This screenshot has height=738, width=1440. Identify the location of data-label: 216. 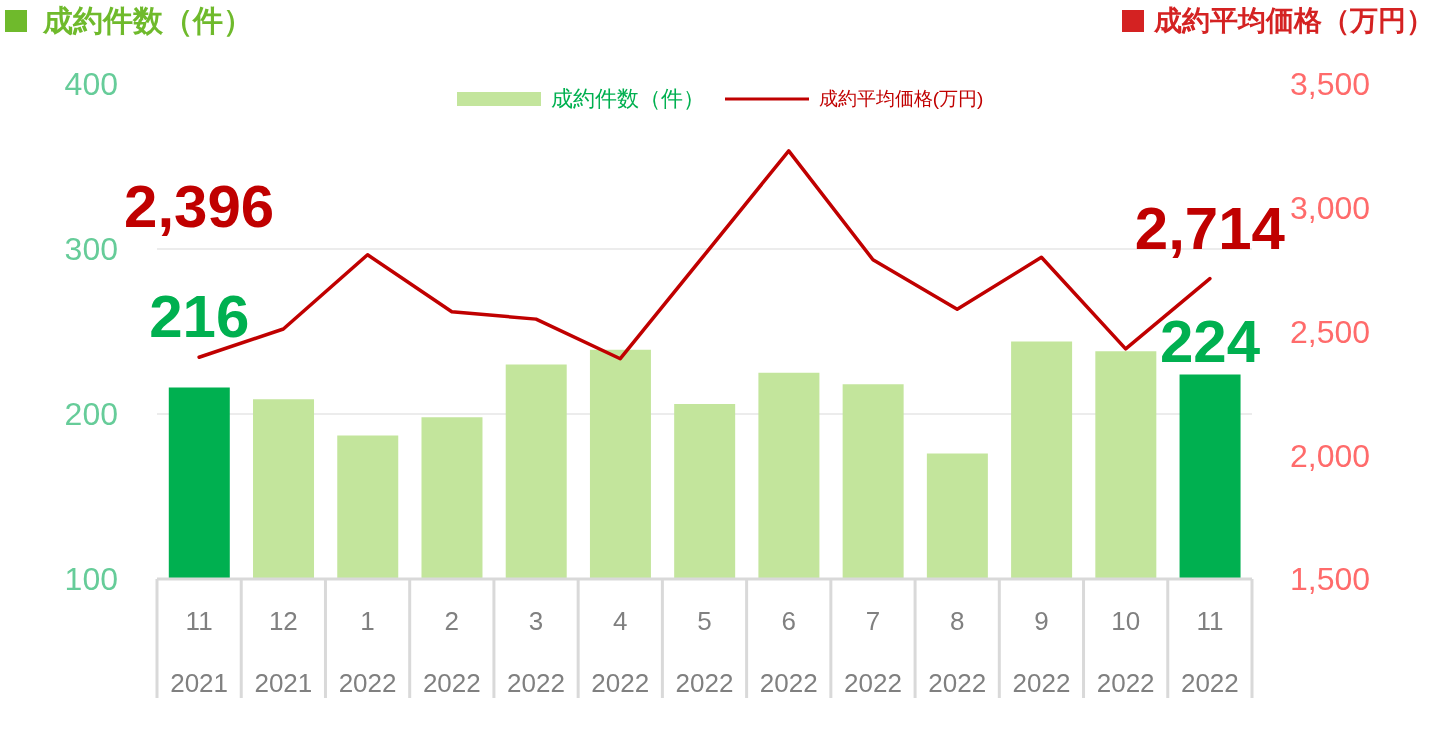
(199, 317).